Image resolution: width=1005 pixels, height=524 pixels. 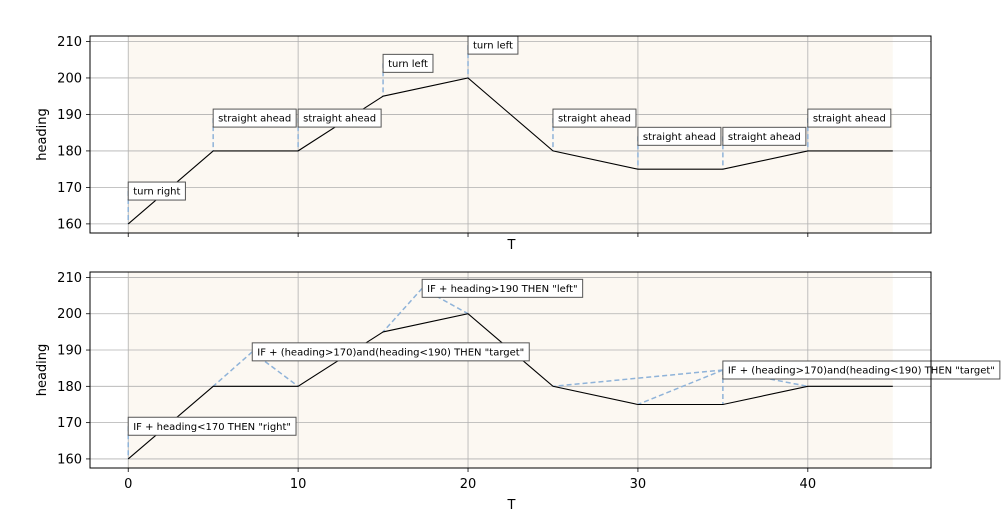 I want to click on annotation-label: turn right, so click(x=156, y=192).